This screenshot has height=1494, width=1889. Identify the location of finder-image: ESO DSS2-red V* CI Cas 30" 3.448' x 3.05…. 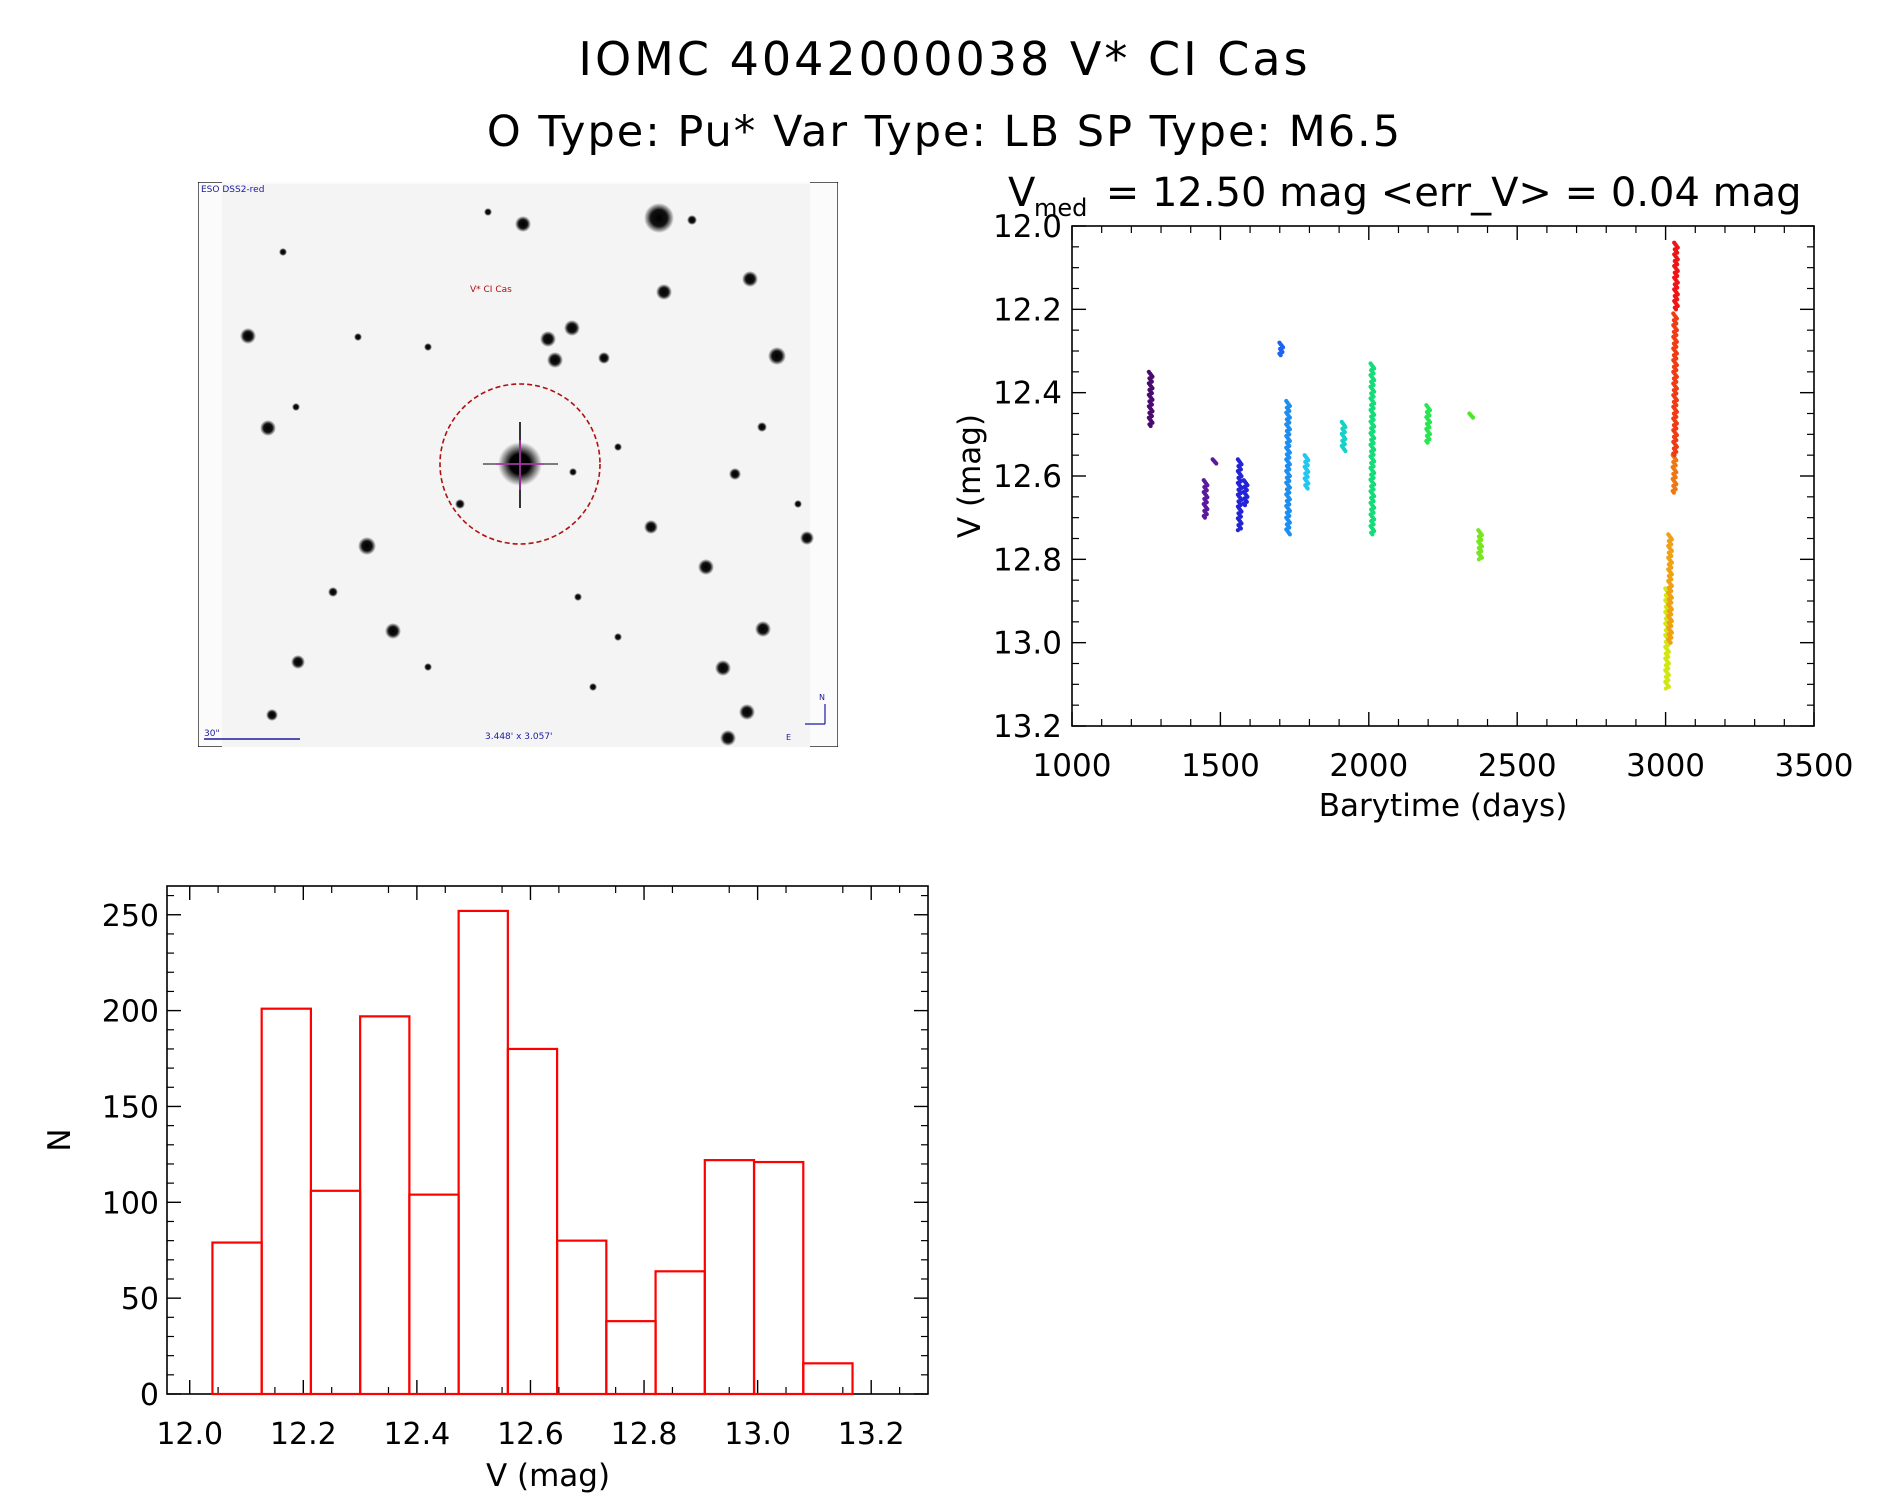
(518, 464).